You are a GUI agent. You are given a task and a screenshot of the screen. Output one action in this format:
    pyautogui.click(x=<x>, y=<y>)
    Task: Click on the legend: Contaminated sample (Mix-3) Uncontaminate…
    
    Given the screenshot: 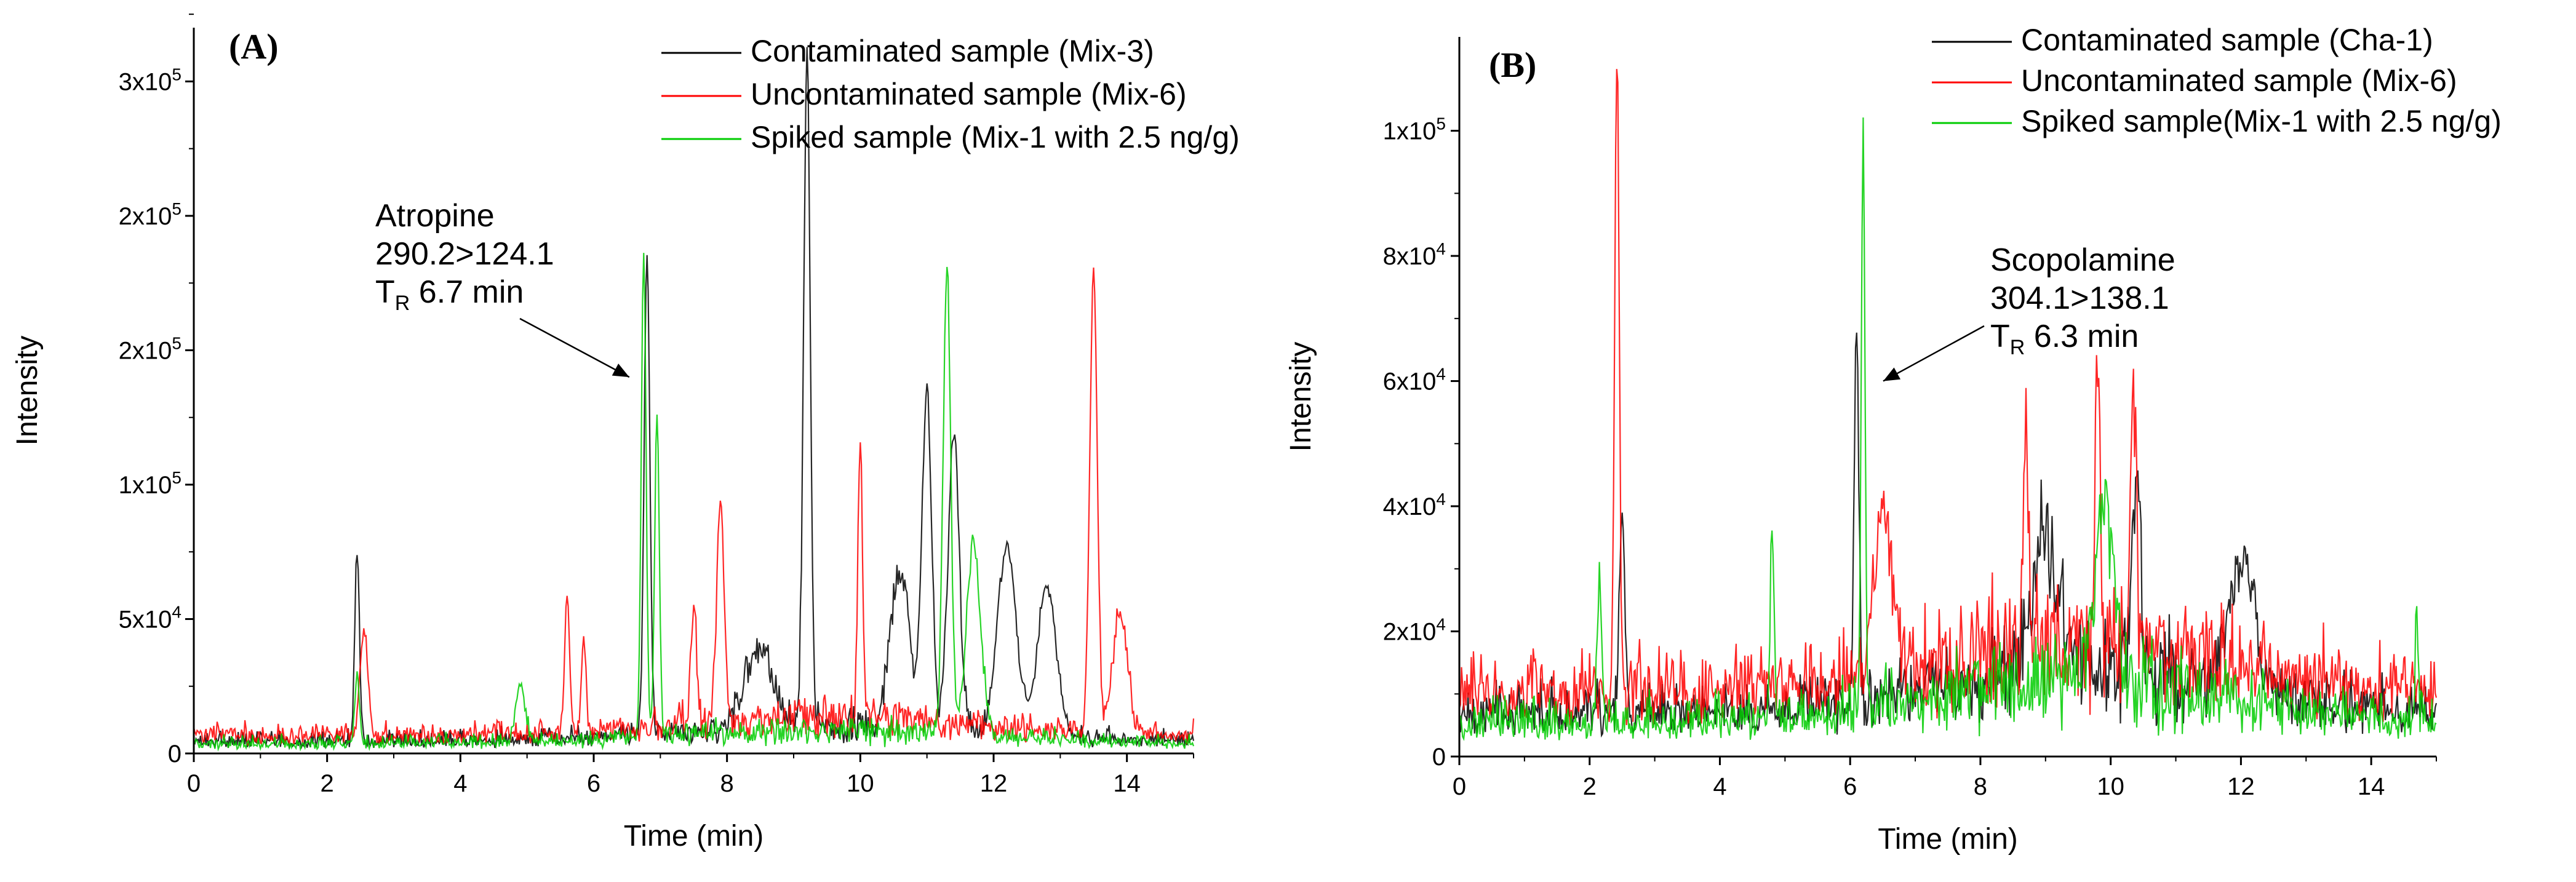 What is the action you would take?
    pyautogui.click(x=950, y=94)
    